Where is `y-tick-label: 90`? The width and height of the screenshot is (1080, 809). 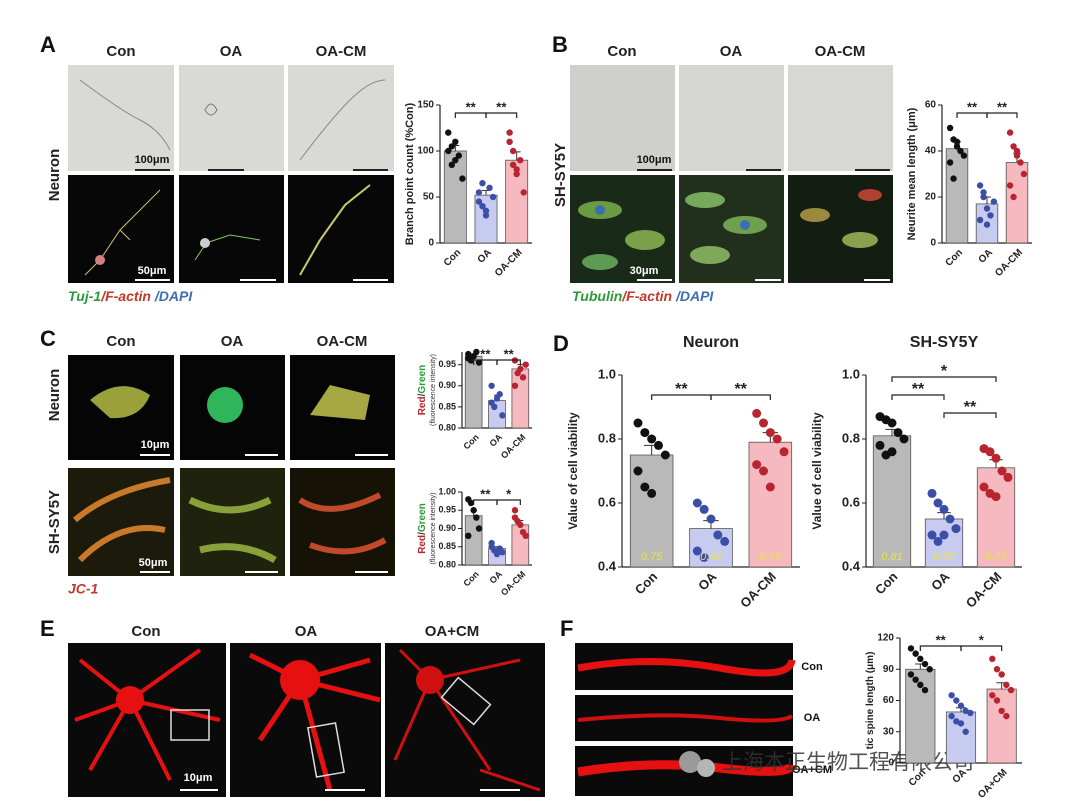 y-tick-label: 90 is located at coordinates (889, 669).